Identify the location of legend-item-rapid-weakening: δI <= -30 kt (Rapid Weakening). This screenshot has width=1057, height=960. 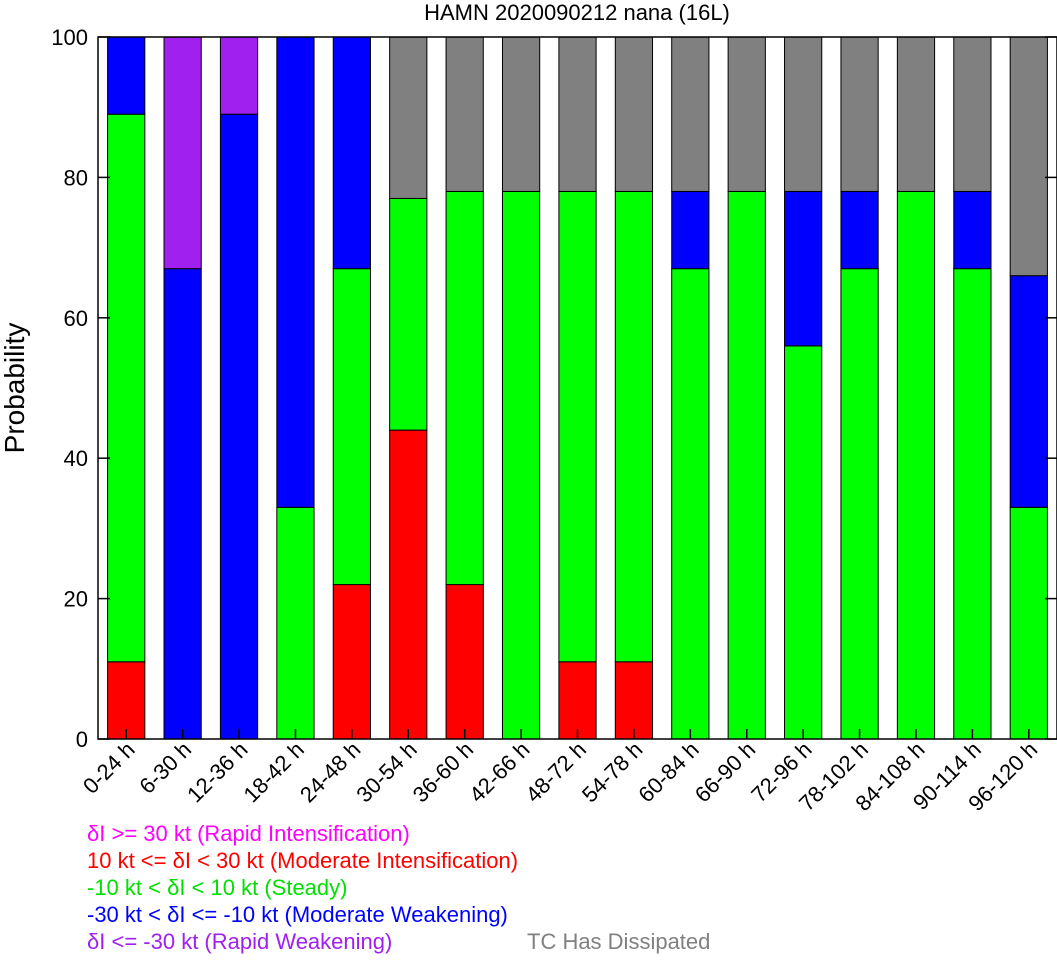
(240, 941).